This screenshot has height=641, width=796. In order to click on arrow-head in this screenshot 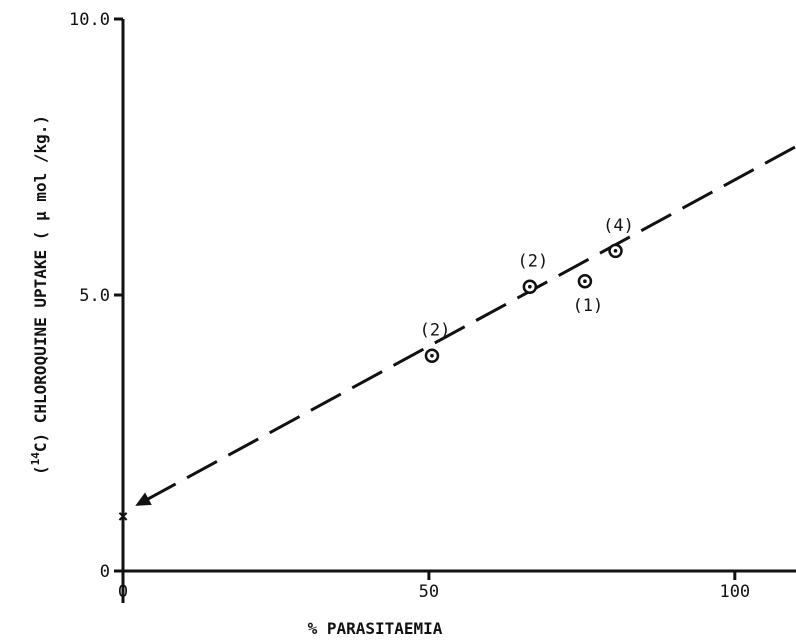, I will do `click(143, 499)`.